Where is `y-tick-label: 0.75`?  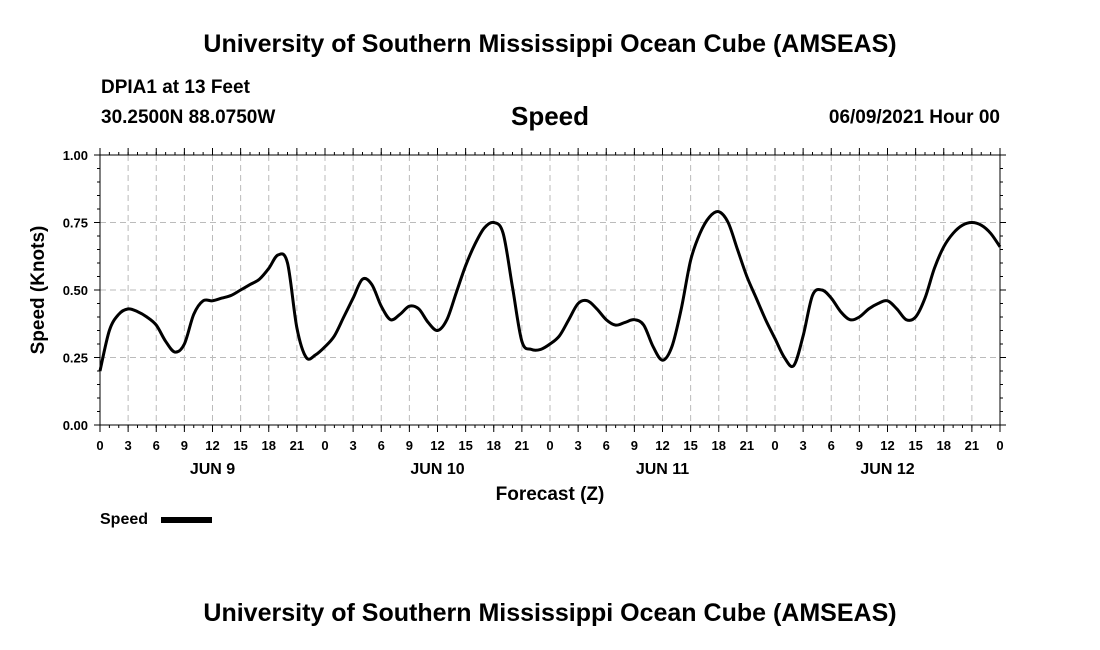 y-tick-label: 0.75 is located at coordinates (75, 223).